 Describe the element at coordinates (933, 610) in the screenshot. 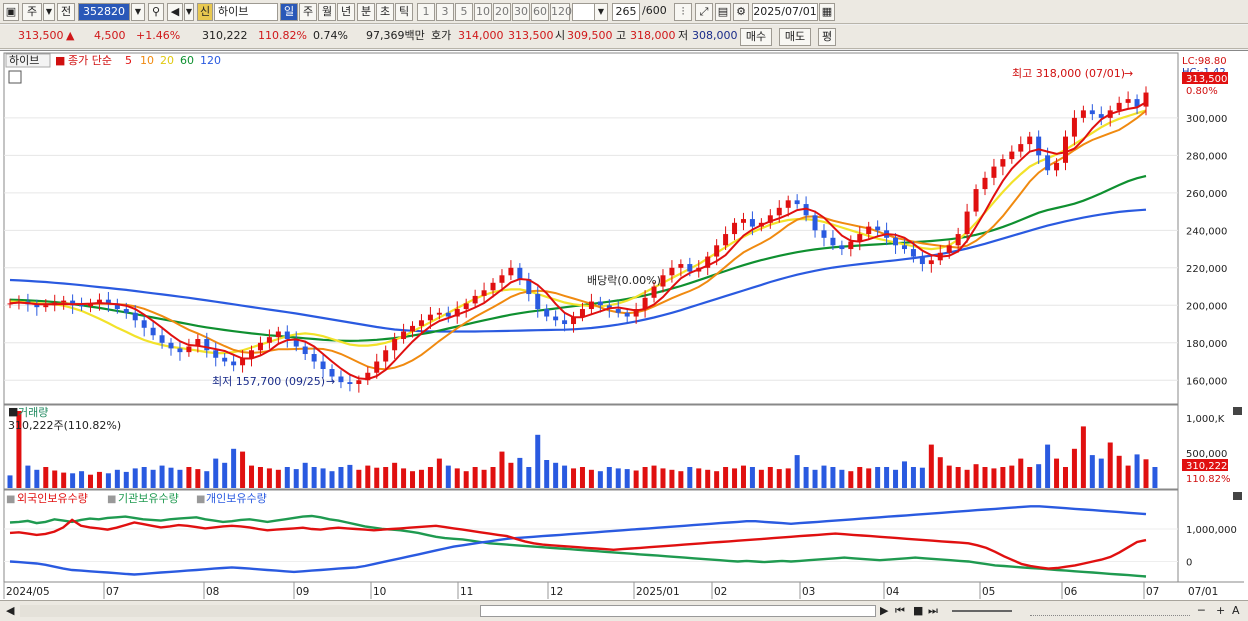

I see `last-icon: ⏭` at that location.